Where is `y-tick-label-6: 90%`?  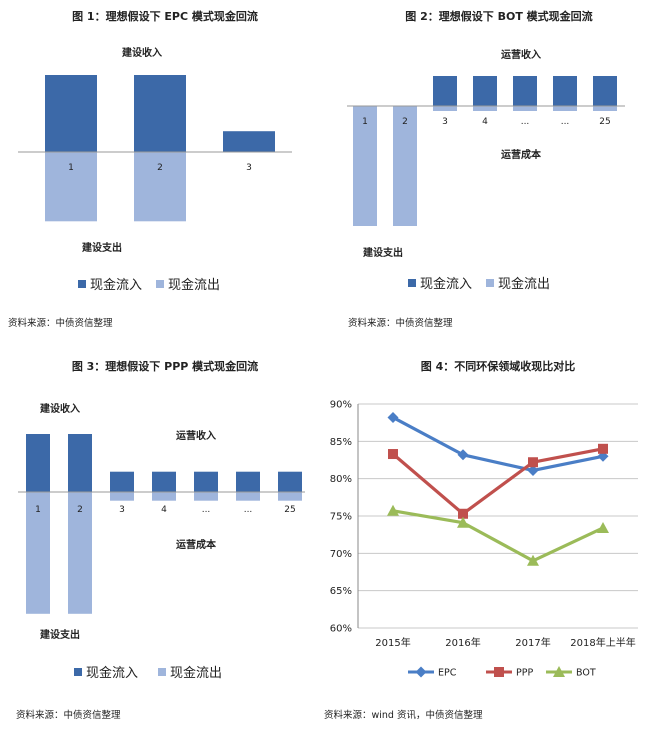 y-tick-label-6: 90% is located at coordinates (341, 405).